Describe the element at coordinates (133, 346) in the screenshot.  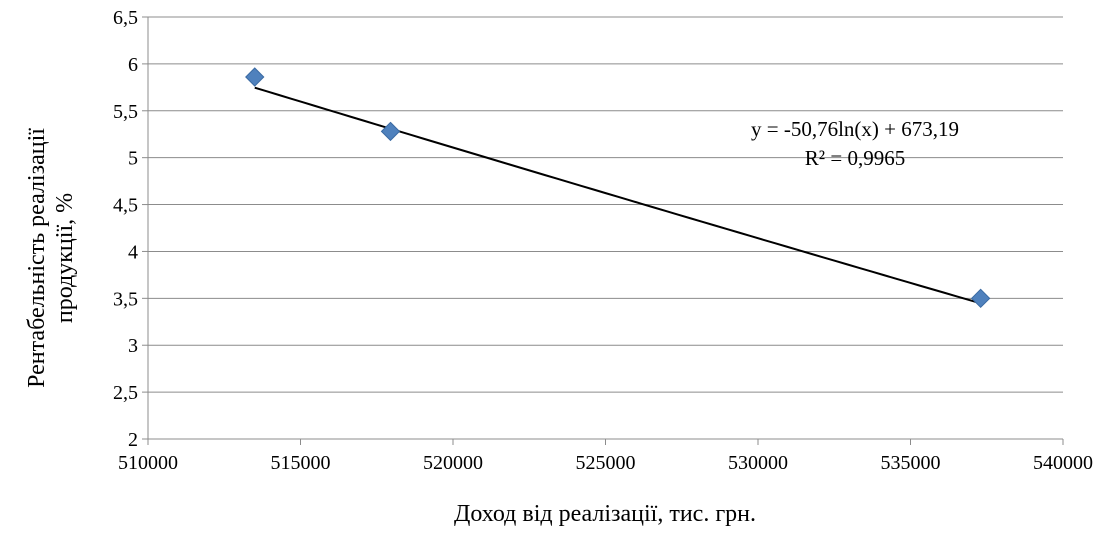
I see `y-tick-label: 3` at that location.